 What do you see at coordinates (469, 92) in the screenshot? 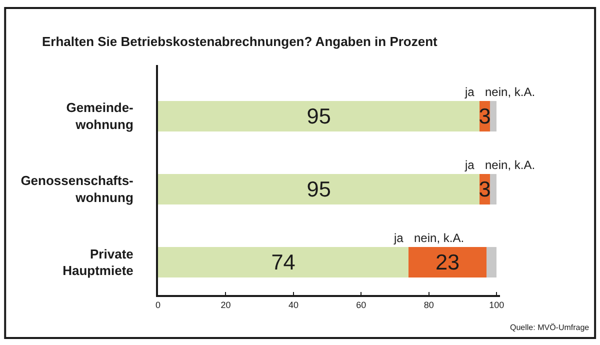
I see `series-label: ja` at bounding box center [469, 92].